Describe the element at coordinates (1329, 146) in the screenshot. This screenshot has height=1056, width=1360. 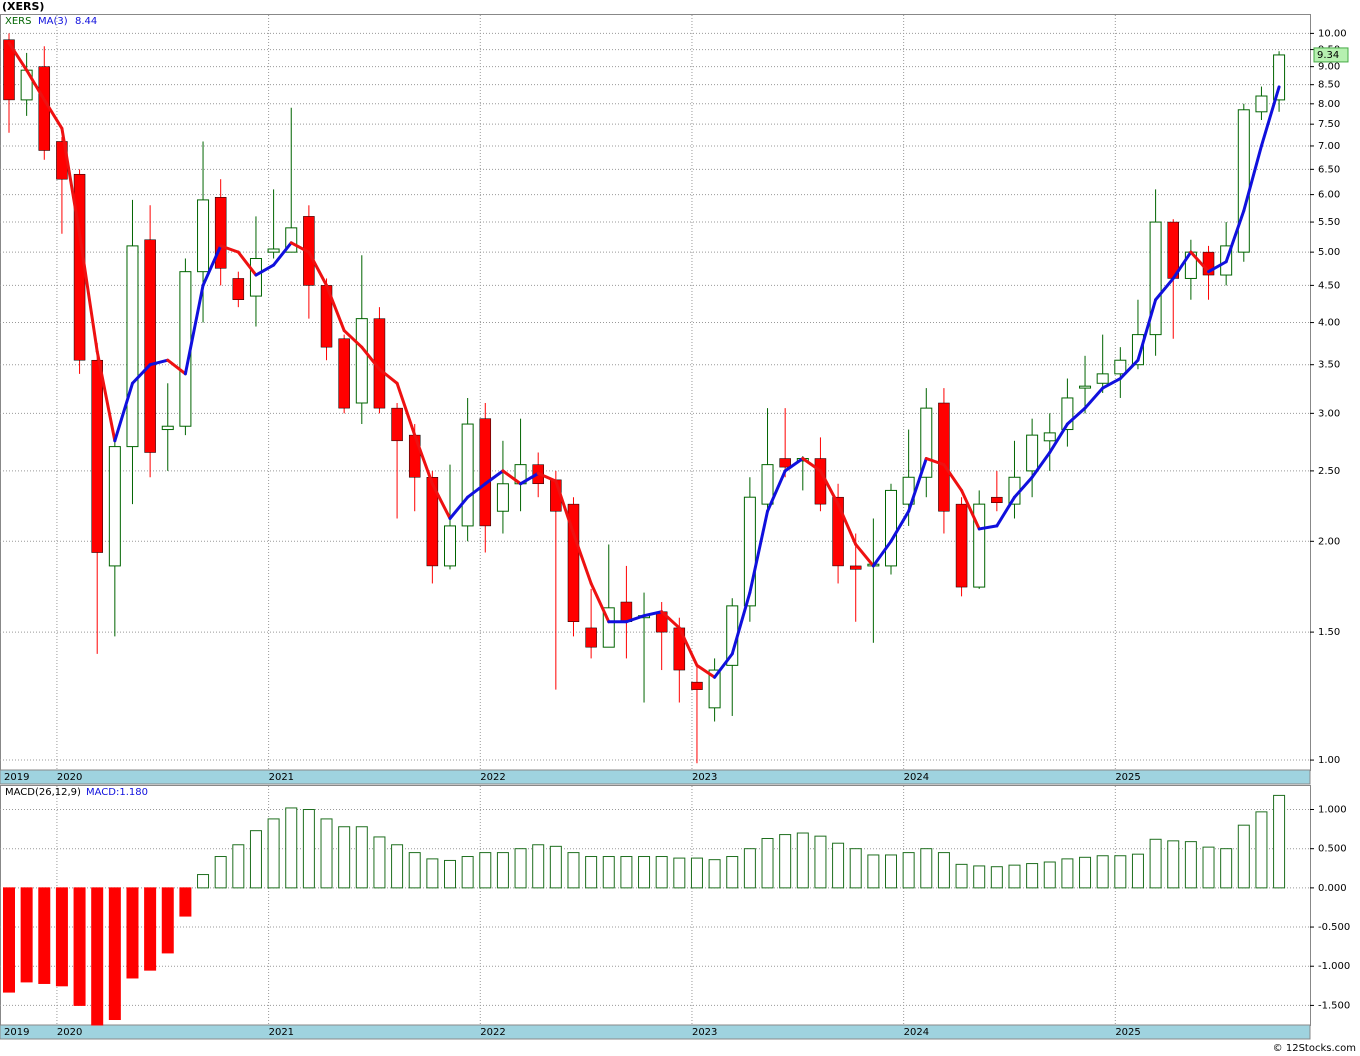
I see `y-tick-label: 7.00` at that location.